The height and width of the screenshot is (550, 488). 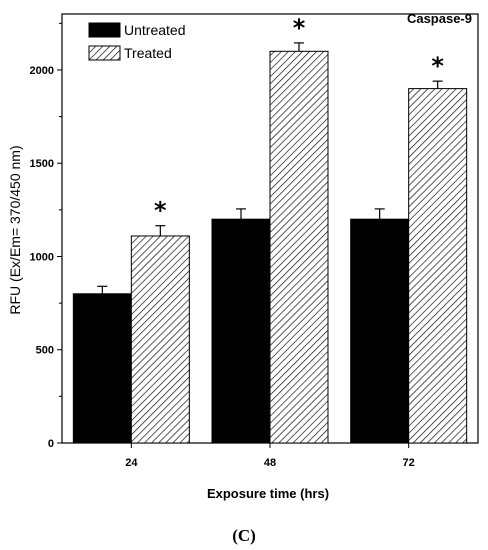 I want to click on y-tick-label: 1000, so click(x=42, y=257).